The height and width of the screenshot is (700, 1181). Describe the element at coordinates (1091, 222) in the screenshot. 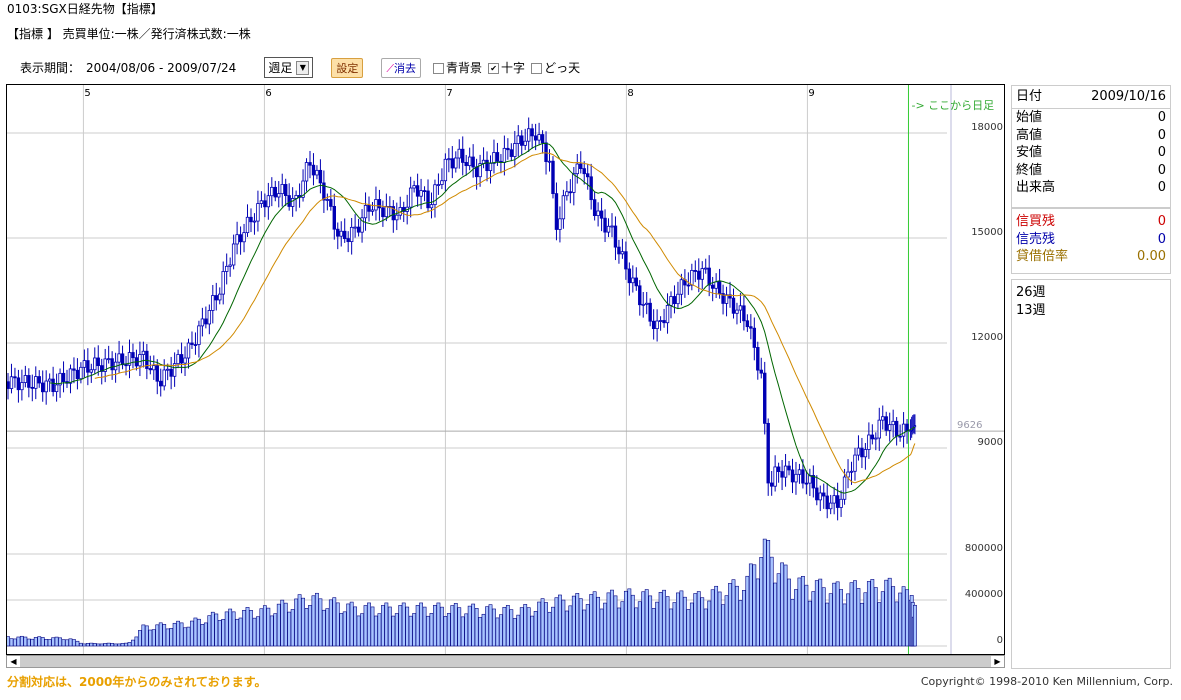

I see `margin-row: 信買残 0` at that location.